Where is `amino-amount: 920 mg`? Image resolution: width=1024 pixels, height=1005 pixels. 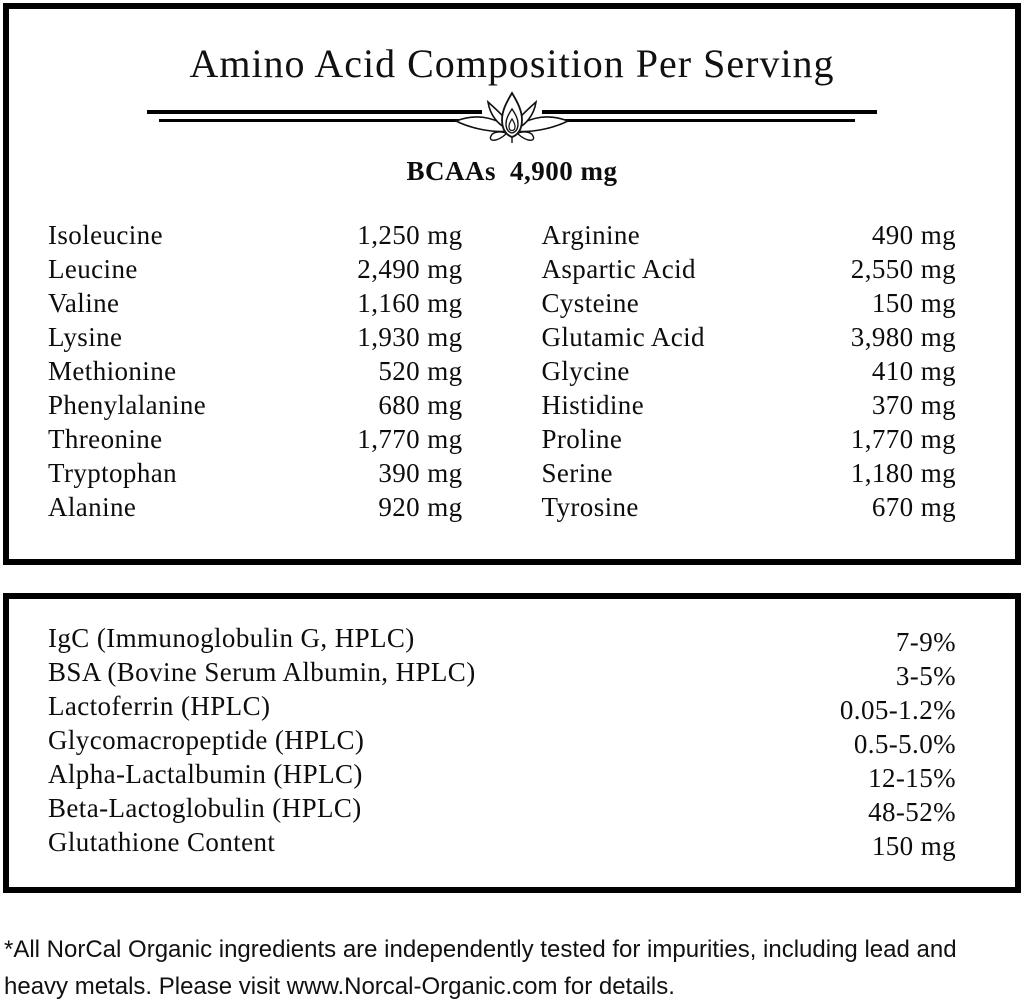 amino-amount: 920 mg is located at coordinates (420, 507).